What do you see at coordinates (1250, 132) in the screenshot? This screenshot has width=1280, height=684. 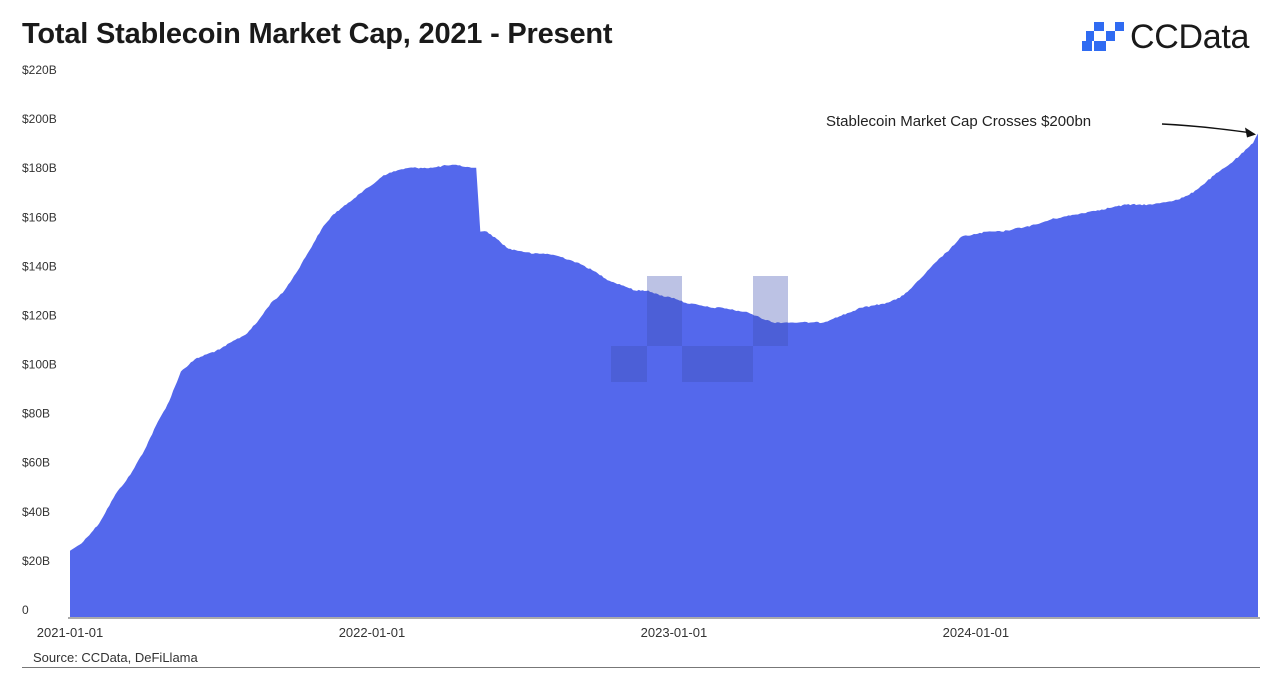 I see `annotation-arrowhead` at bounding box center [1250, 132].